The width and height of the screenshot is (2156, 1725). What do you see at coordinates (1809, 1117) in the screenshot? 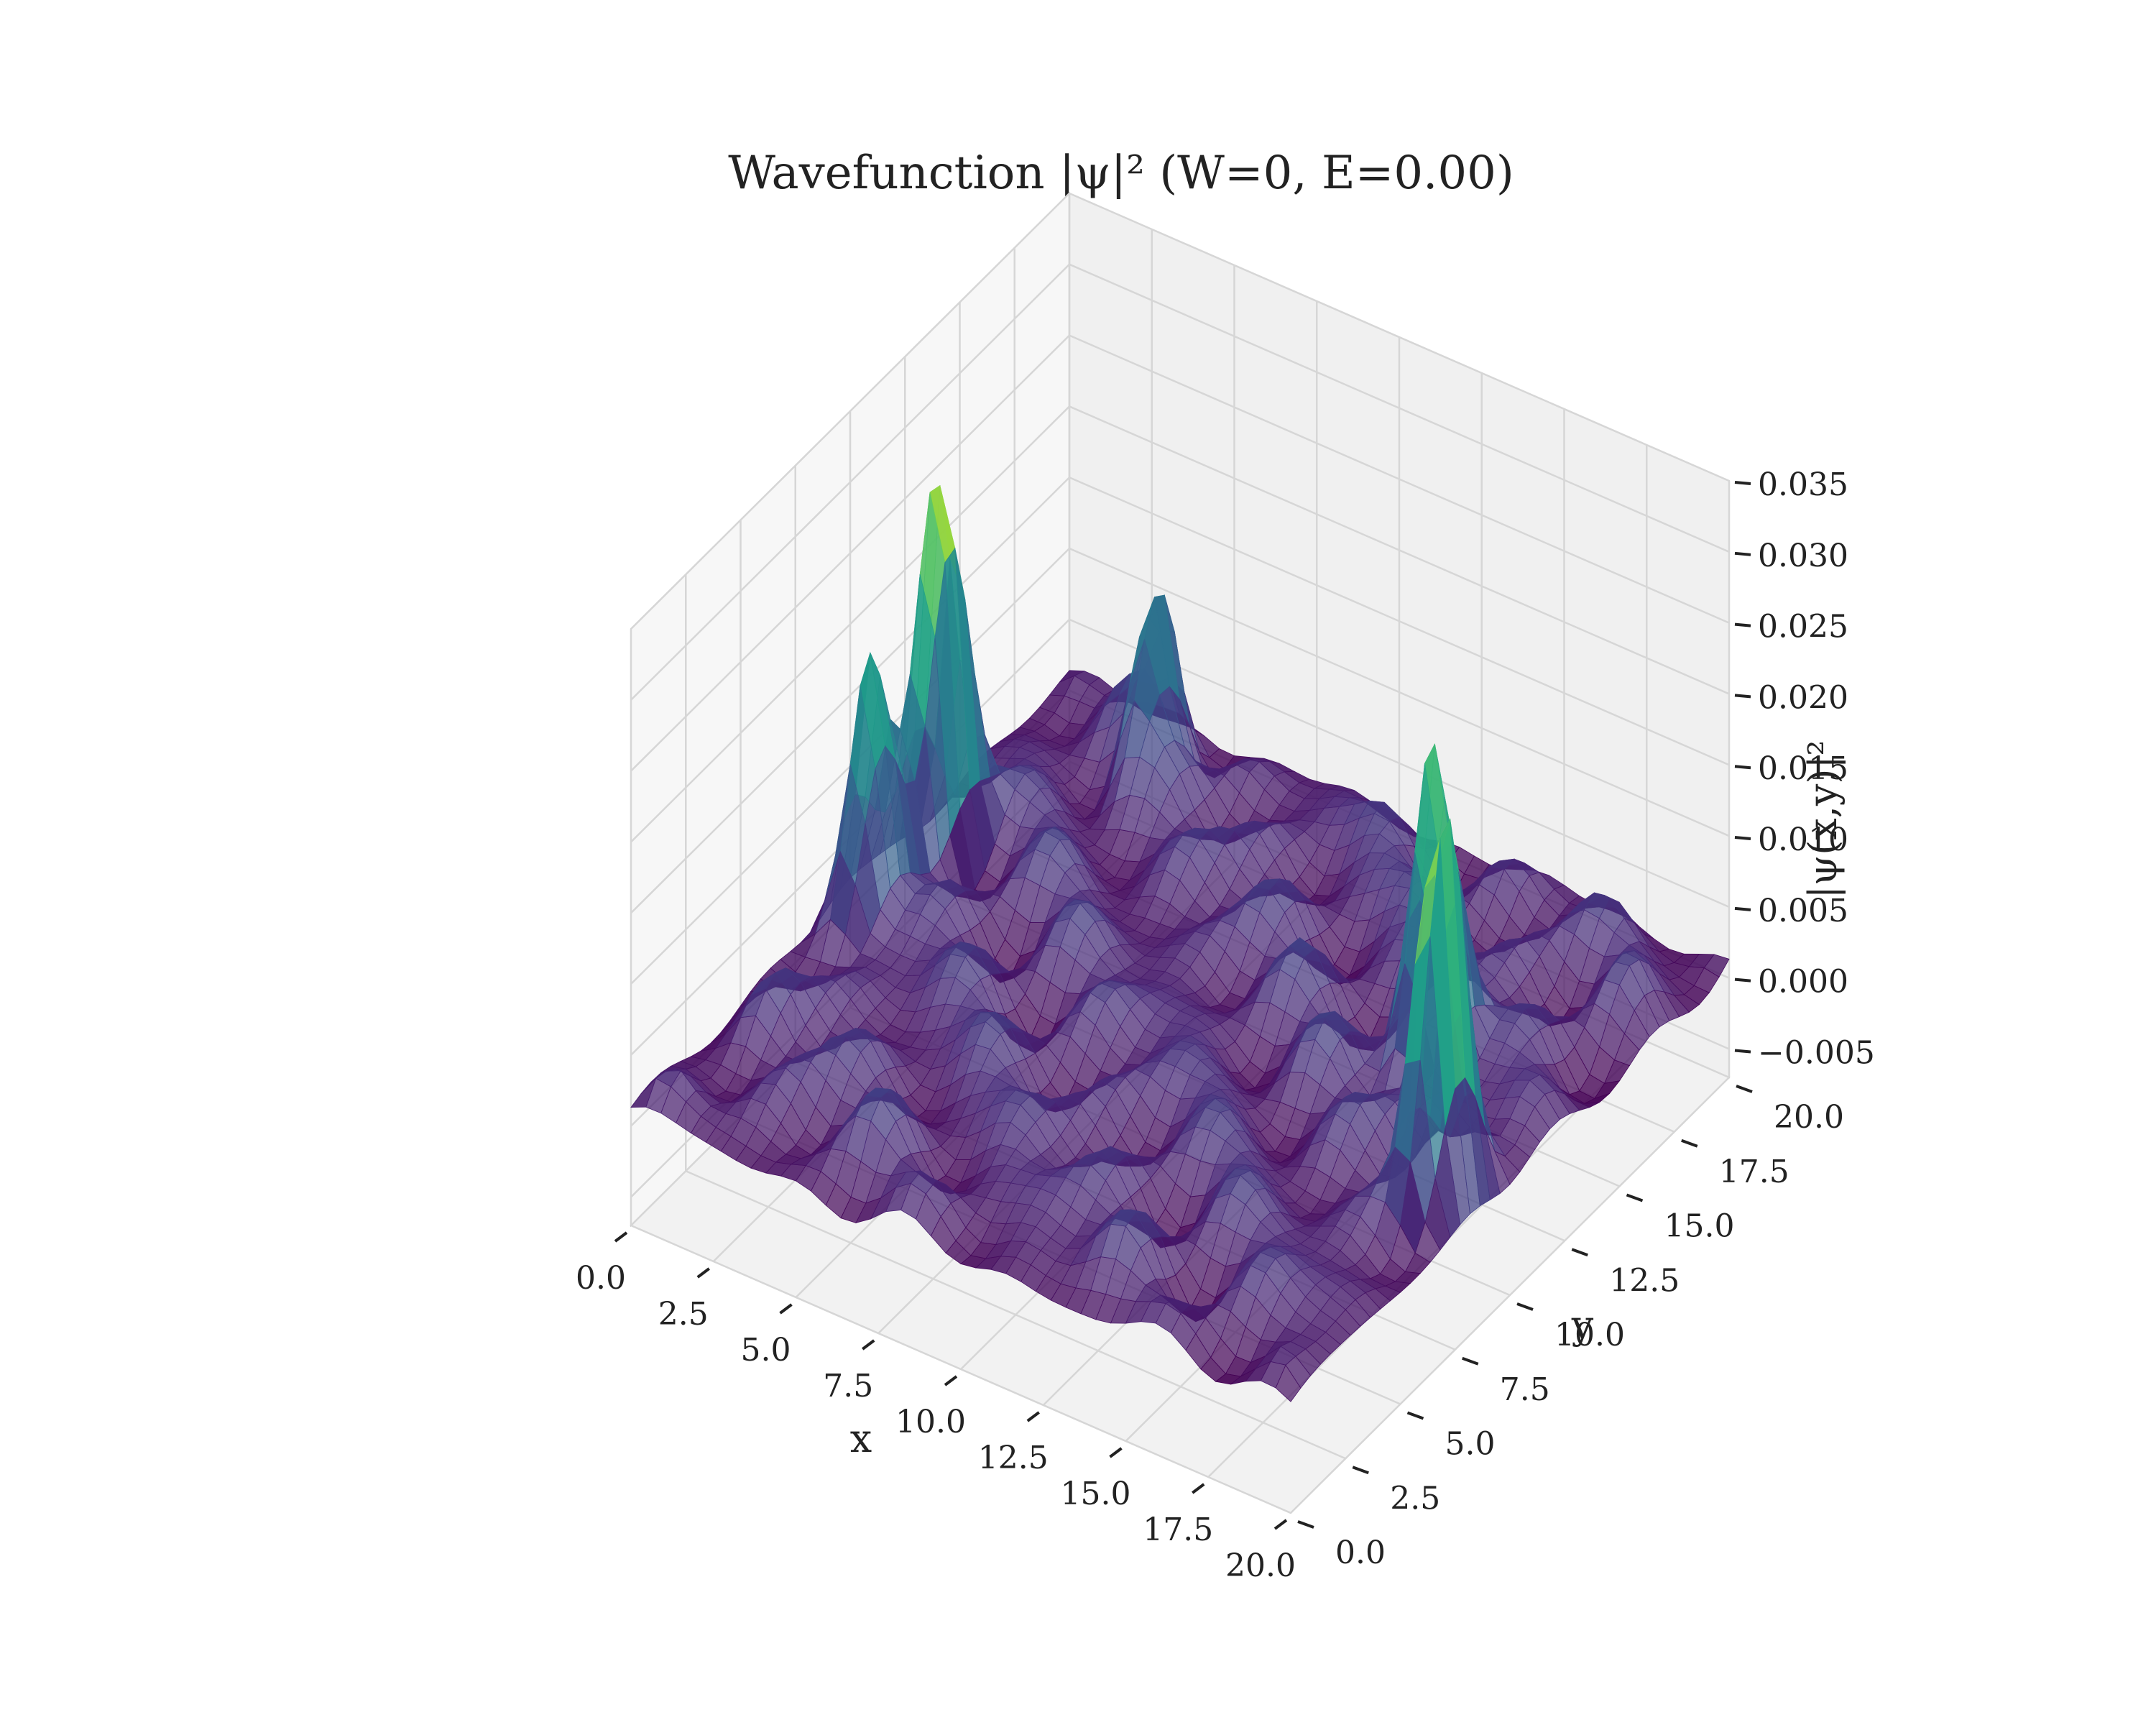
I see `y-tick-label: 20.0` at bounding box center [1809, 1117].